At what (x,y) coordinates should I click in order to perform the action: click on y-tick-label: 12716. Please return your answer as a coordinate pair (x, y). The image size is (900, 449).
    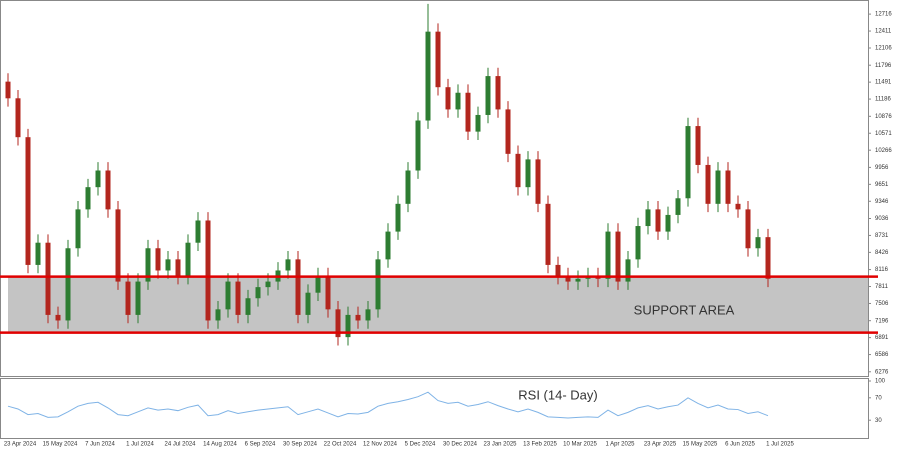
    Looking at the image, I should click on (883, 15).